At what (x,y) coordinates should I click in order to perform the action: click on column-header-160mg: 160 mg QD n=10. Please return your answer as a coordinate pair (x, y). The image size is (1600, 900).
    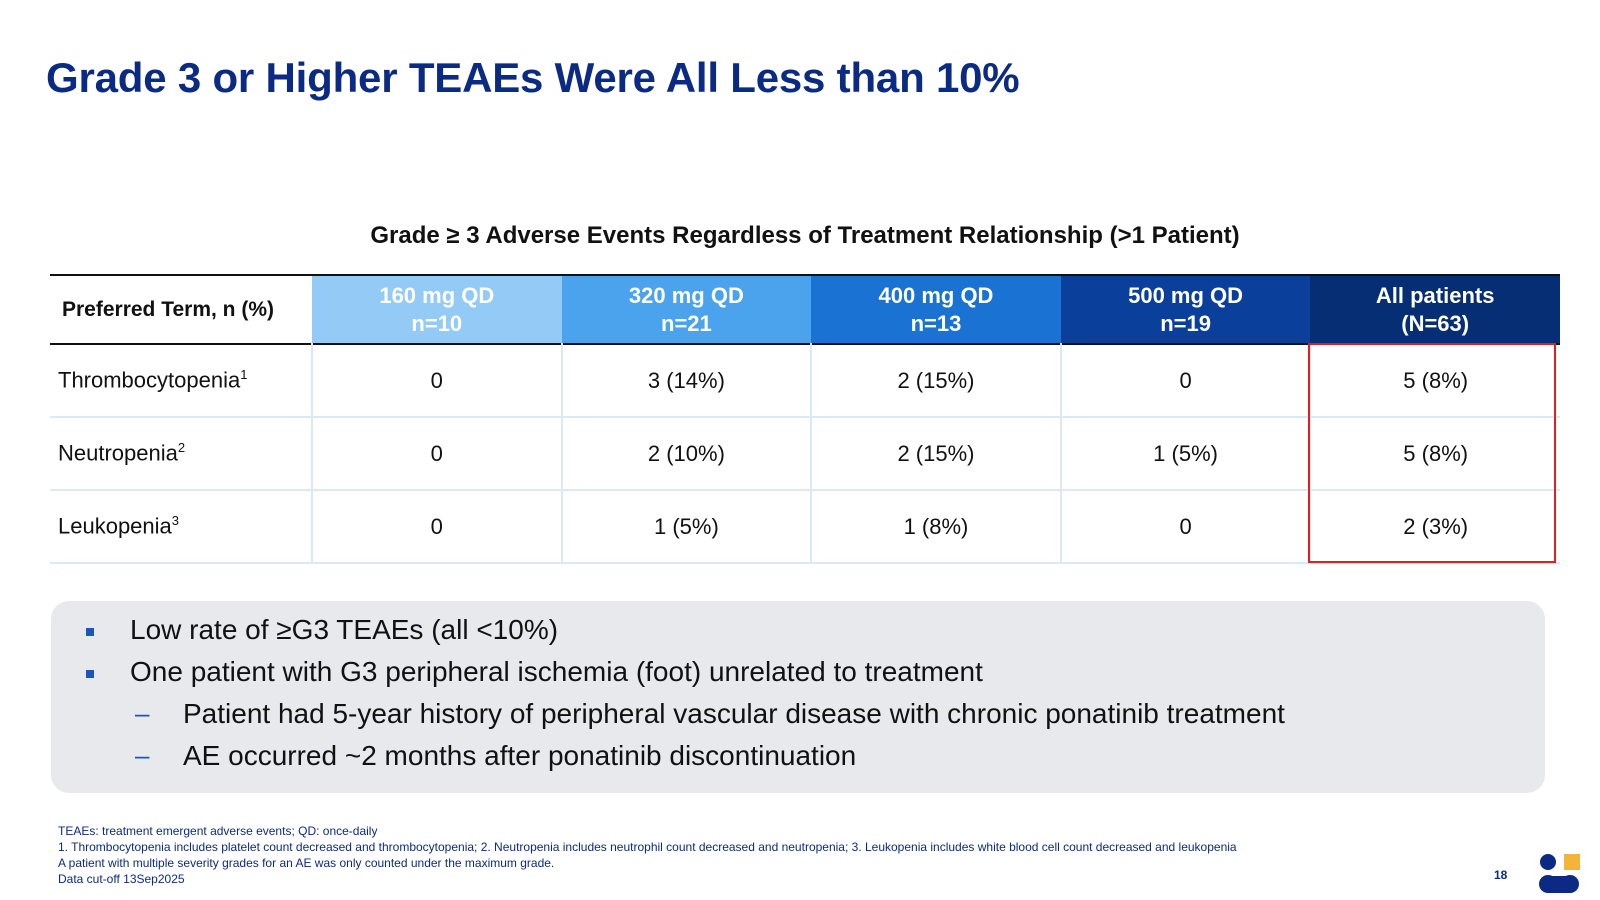
    Looking at the image, I should click on (437, 309).